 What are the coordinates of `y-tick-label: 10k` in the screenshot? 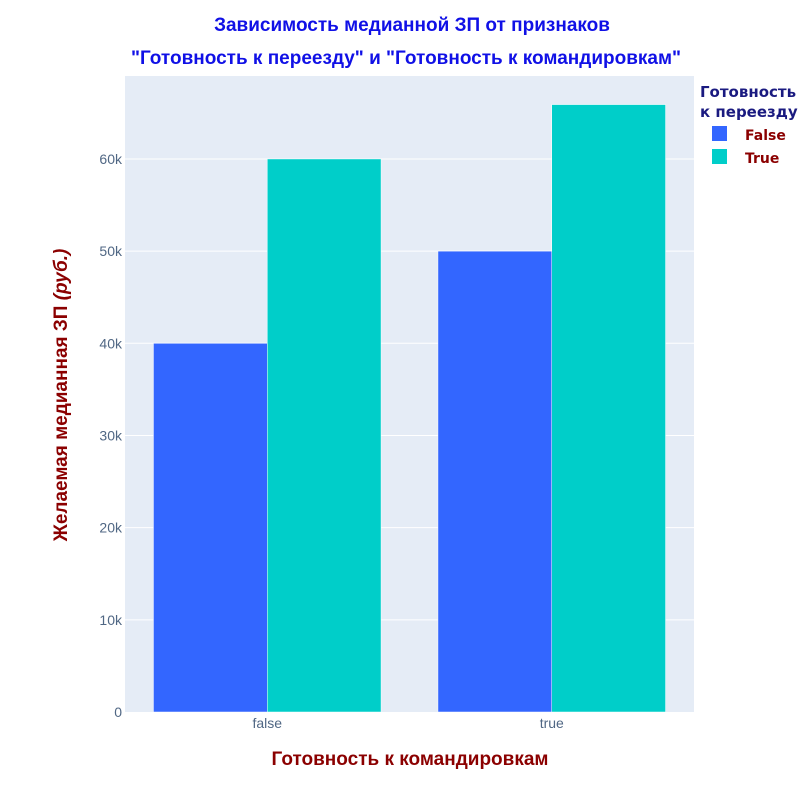 It's located at (111, 620).